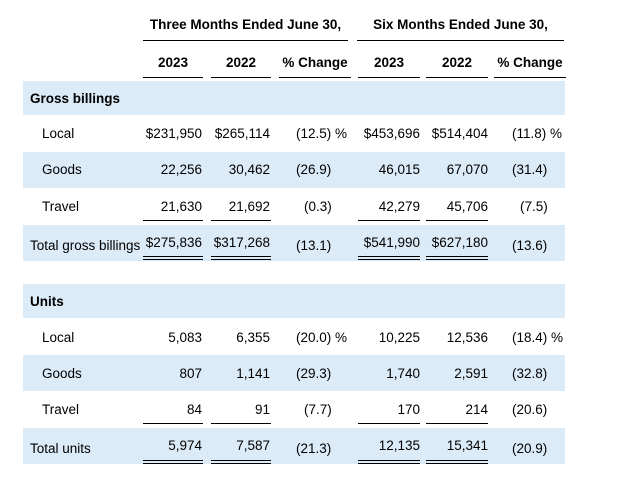 This screenshot has height=479, width=640. Describe the element at coordinates (530, 169) in the screenshot. I see `value-cell: (31.4)` at that location.